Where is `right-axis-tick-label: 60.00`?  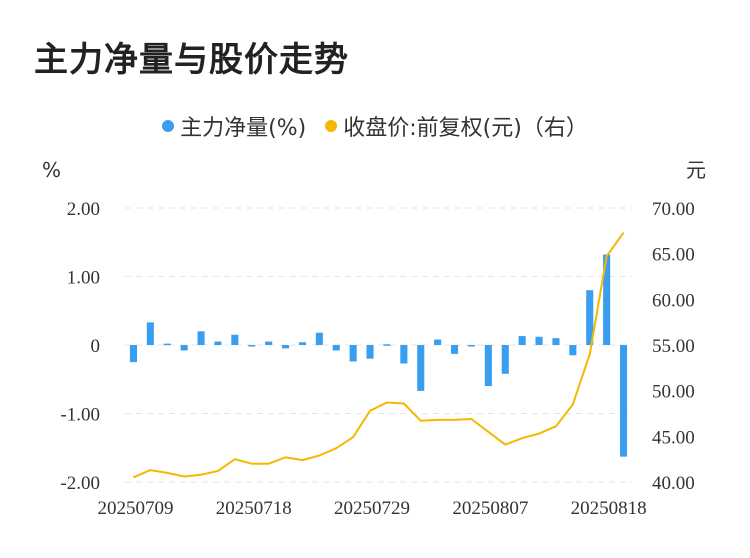
right-axis-tick-label: 60.00 is located at coordinates (673, 300).